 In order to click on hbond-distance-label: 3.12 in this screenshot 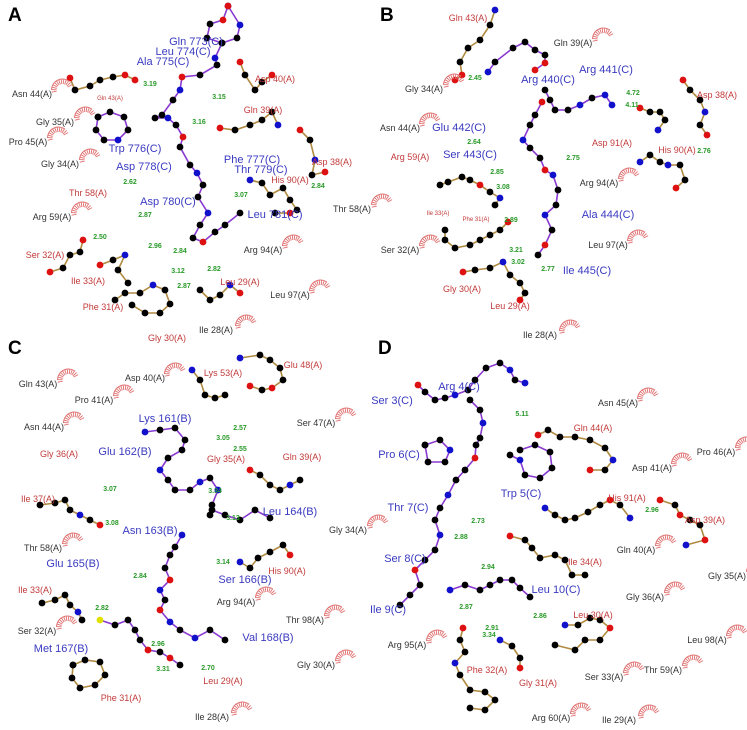, I will do `click(178, 271)`.